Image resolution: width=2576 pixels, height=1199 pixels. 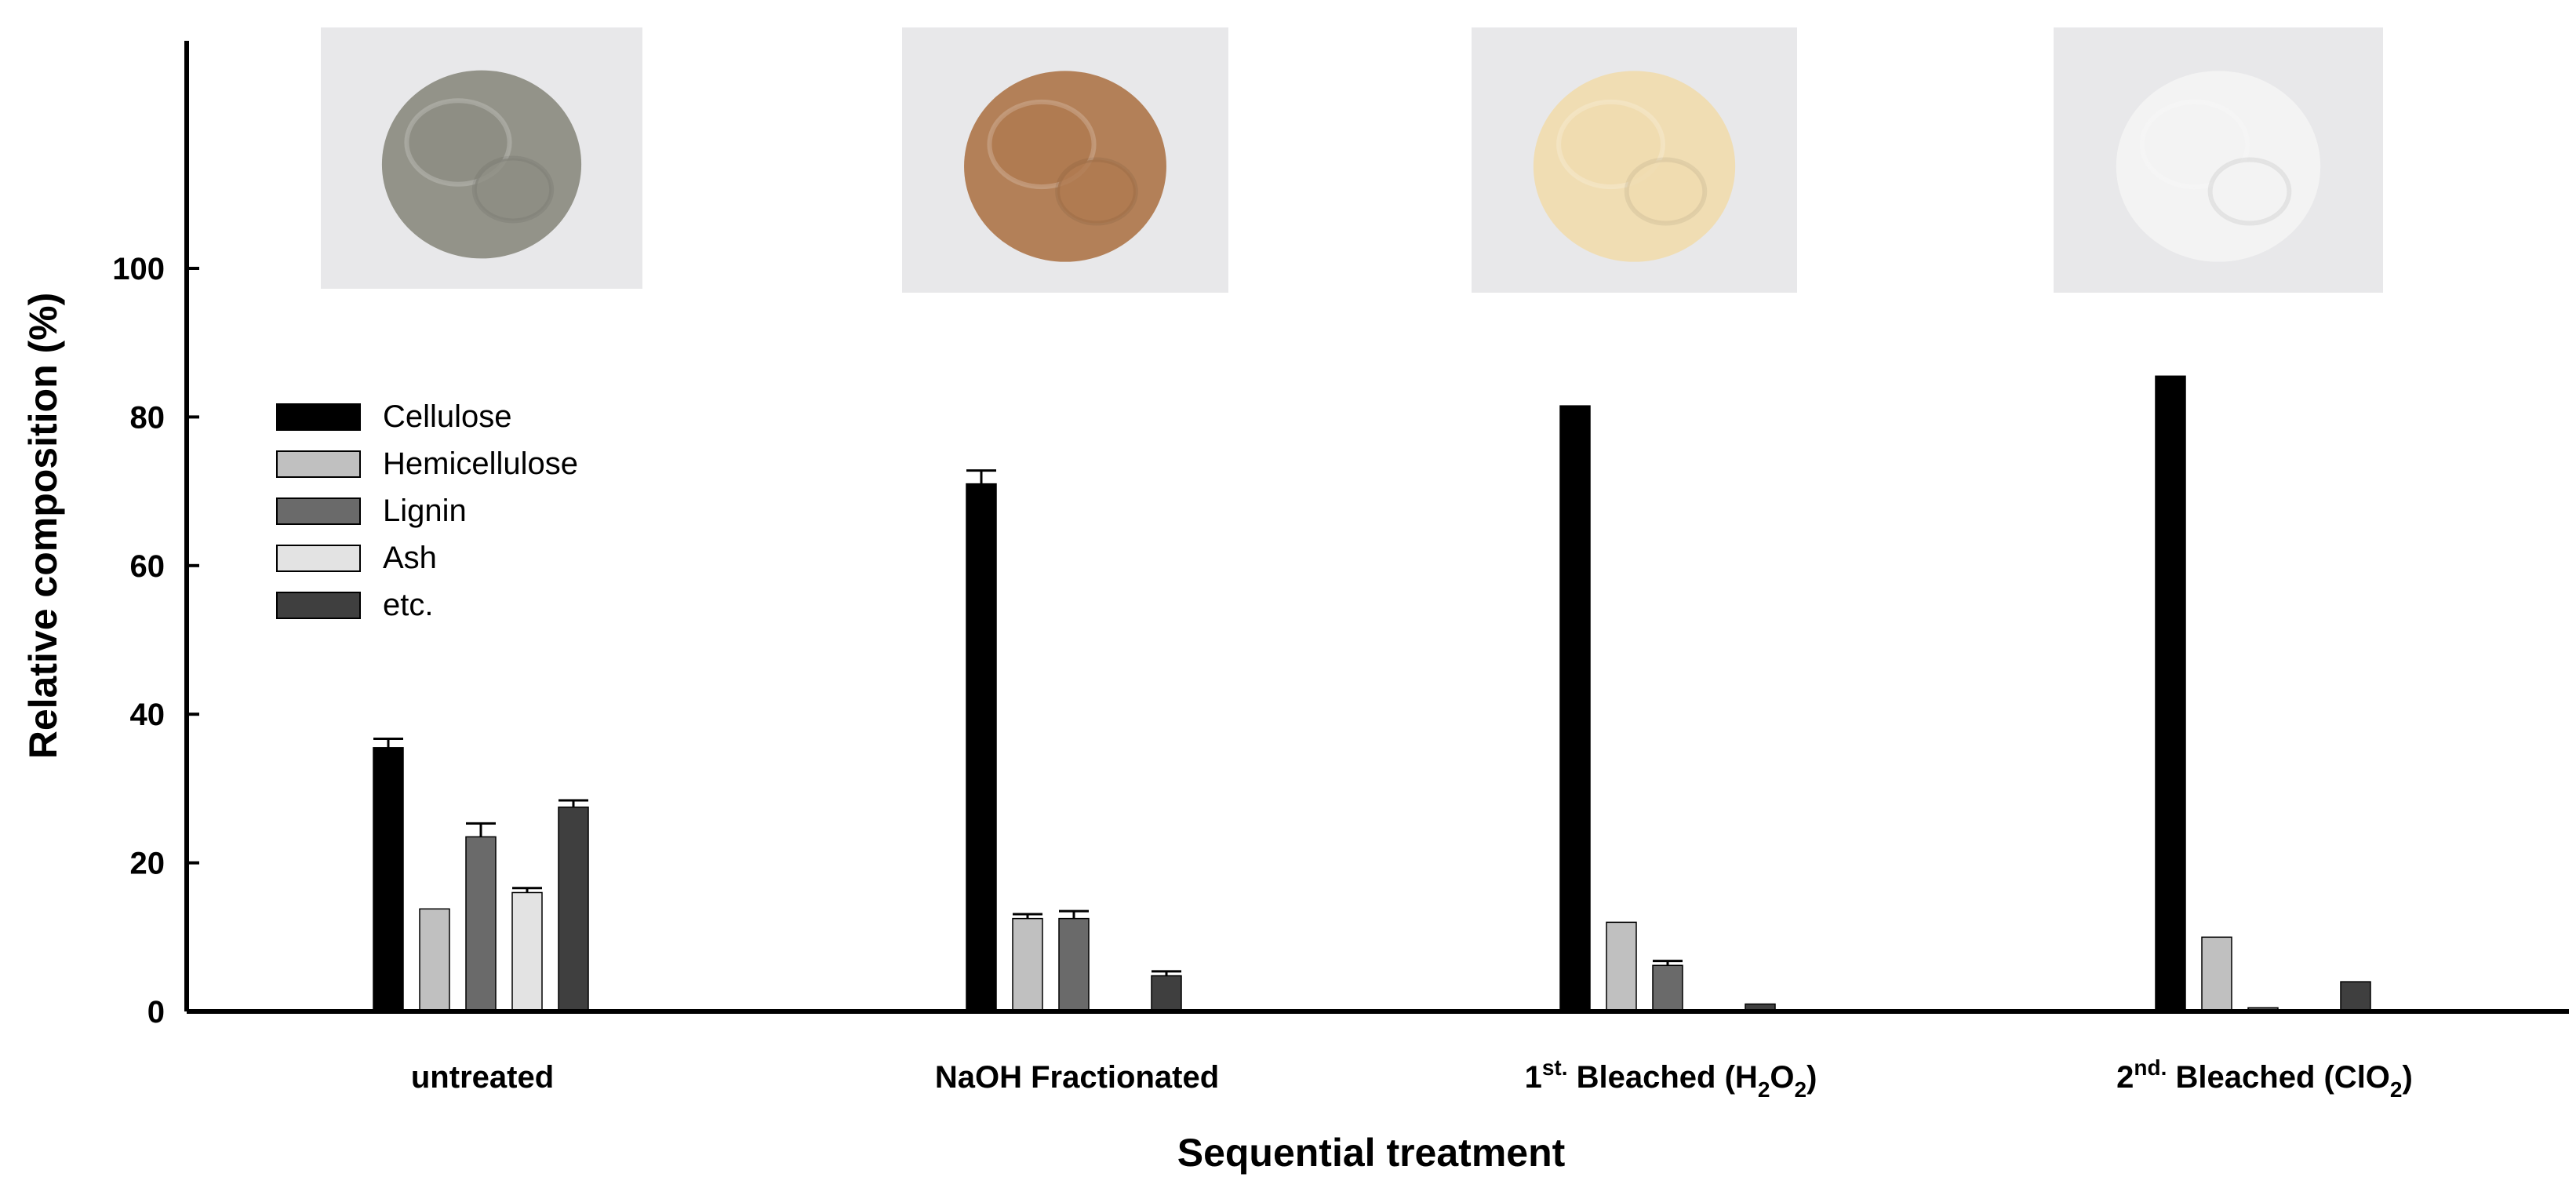 I want to click on bar-ash, so click(x=527, y=951).